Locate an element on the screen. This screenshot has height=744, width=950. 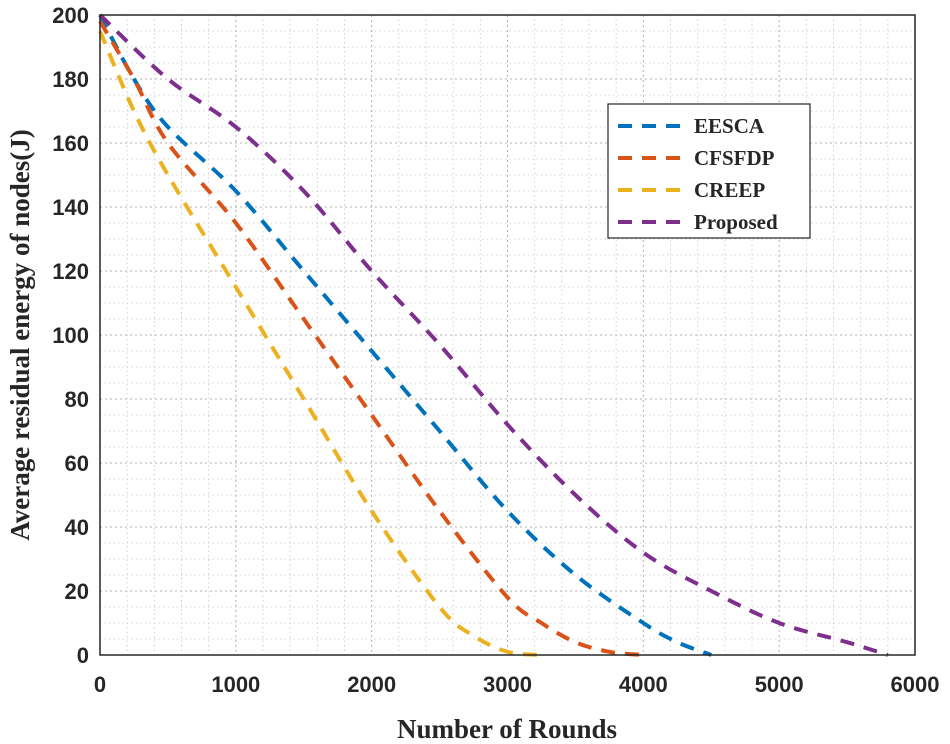
y-tick-label: 0 is located at coordinates (83, 655).